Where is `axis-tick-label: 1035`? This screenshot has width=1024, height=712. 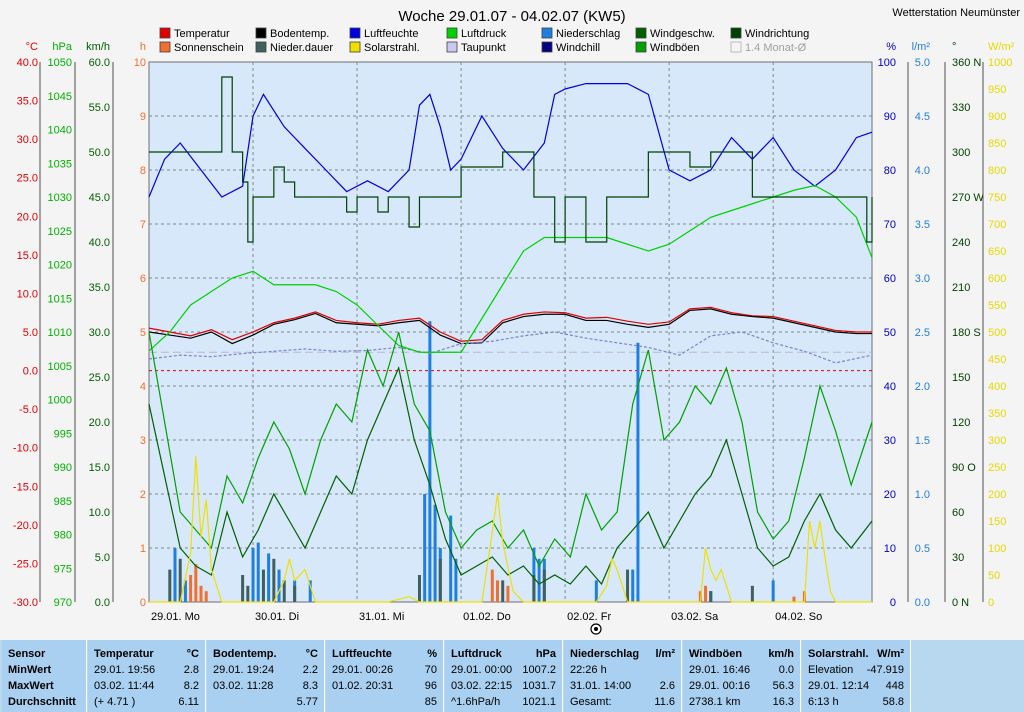 axis-tick-label: 1035 is located at coordinates (60, 164).